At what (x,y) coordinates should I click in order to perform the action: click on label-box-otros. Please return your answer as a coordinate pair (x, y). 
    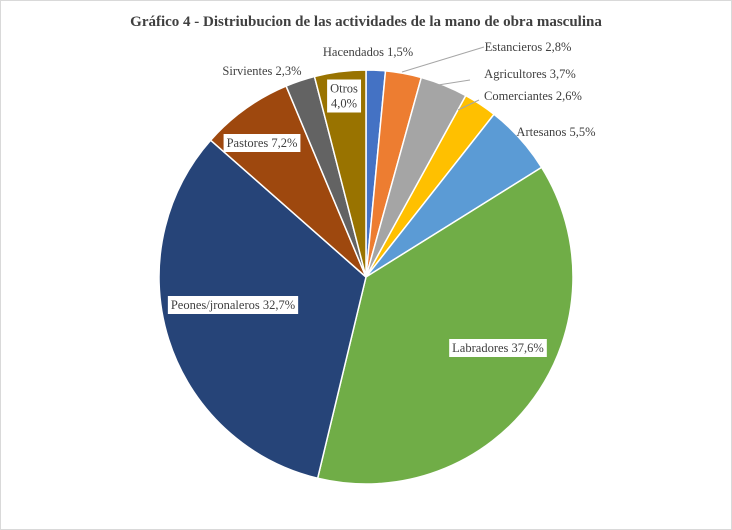
    Looking at the image, I should click on (344, 96).